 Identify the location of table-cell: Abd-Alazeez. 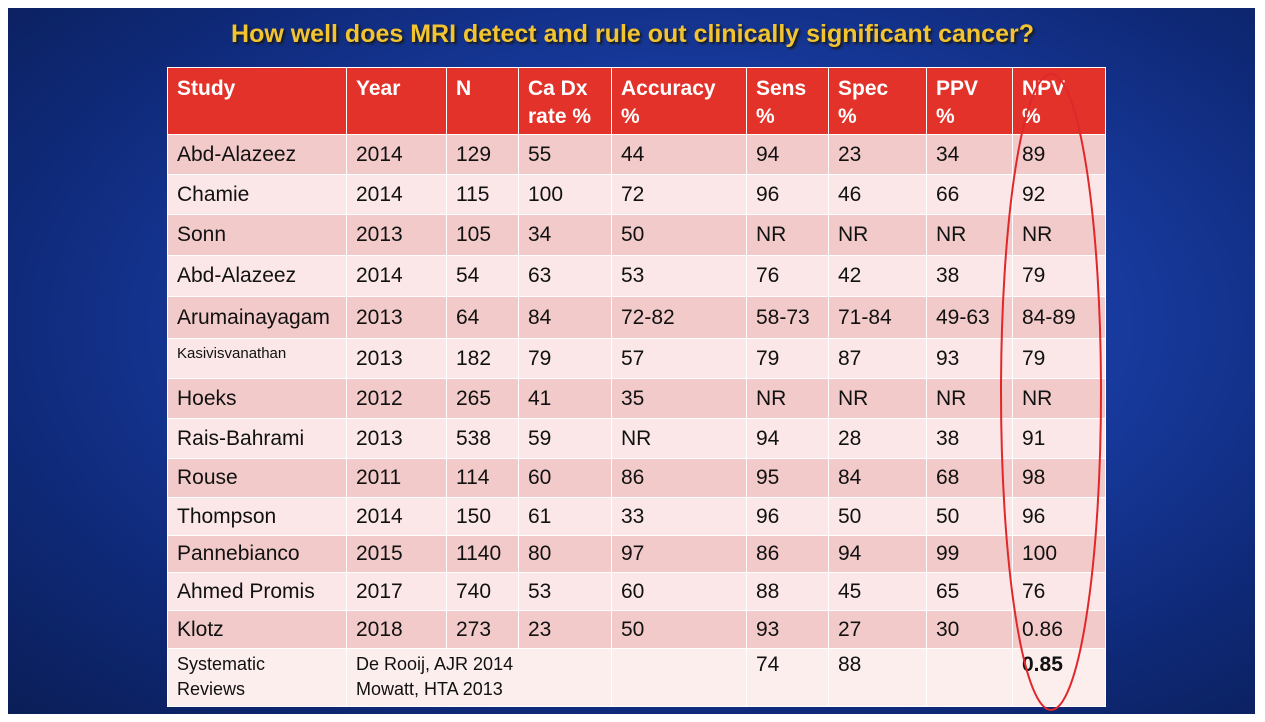
(257, 276).